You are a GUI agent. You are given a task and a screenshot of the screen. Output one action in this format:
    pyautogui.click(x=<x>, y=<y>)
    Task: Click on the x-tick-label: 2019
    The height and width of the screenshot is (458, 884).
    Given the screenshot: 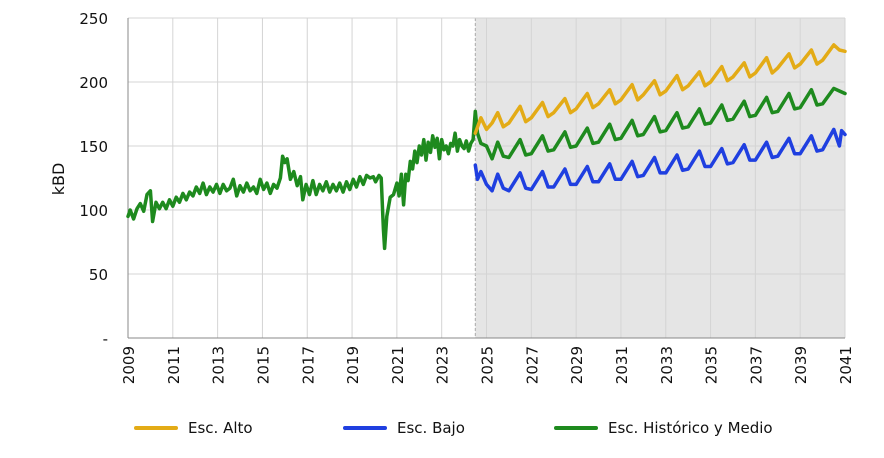 What is the action you would take?
    pyautogui.click(x=353, y=365)
    